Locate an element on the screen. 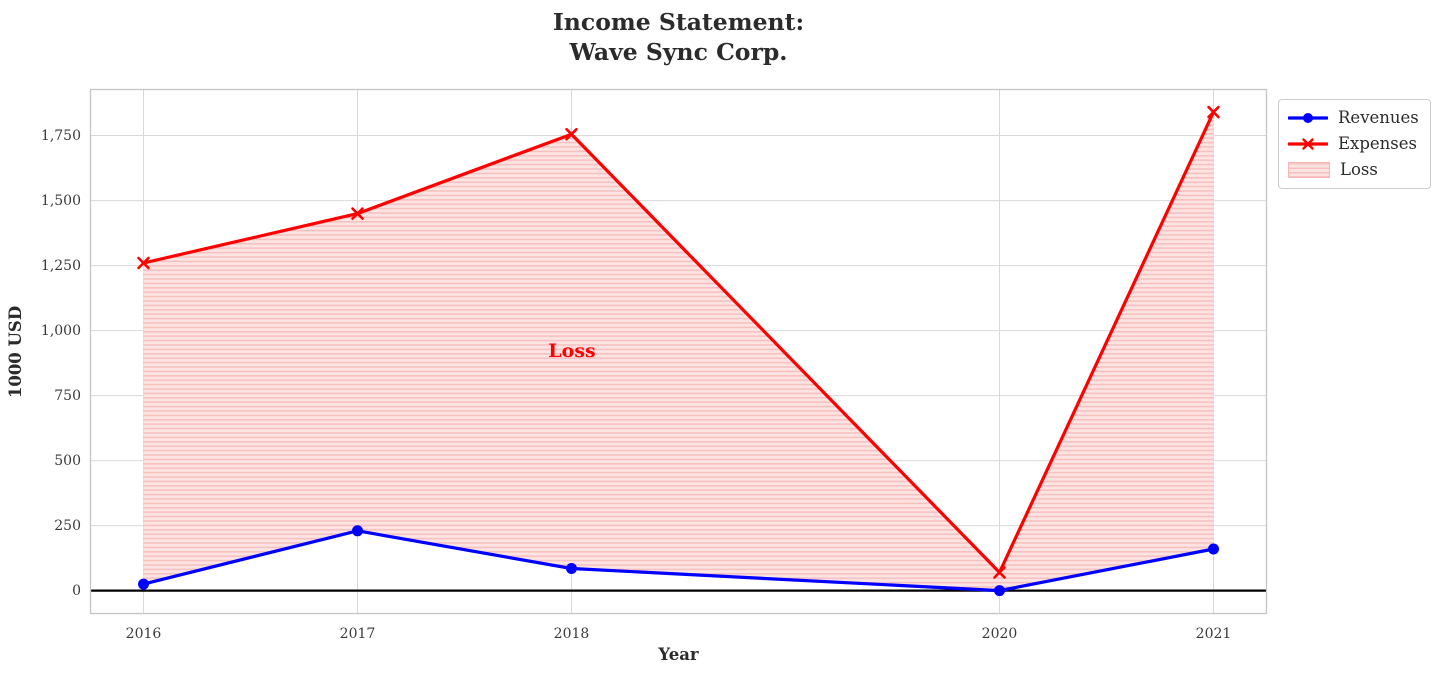 This screenshot has width=1452, height=676. y-tick-label: 1,000 is located at coordinates (61, 331).